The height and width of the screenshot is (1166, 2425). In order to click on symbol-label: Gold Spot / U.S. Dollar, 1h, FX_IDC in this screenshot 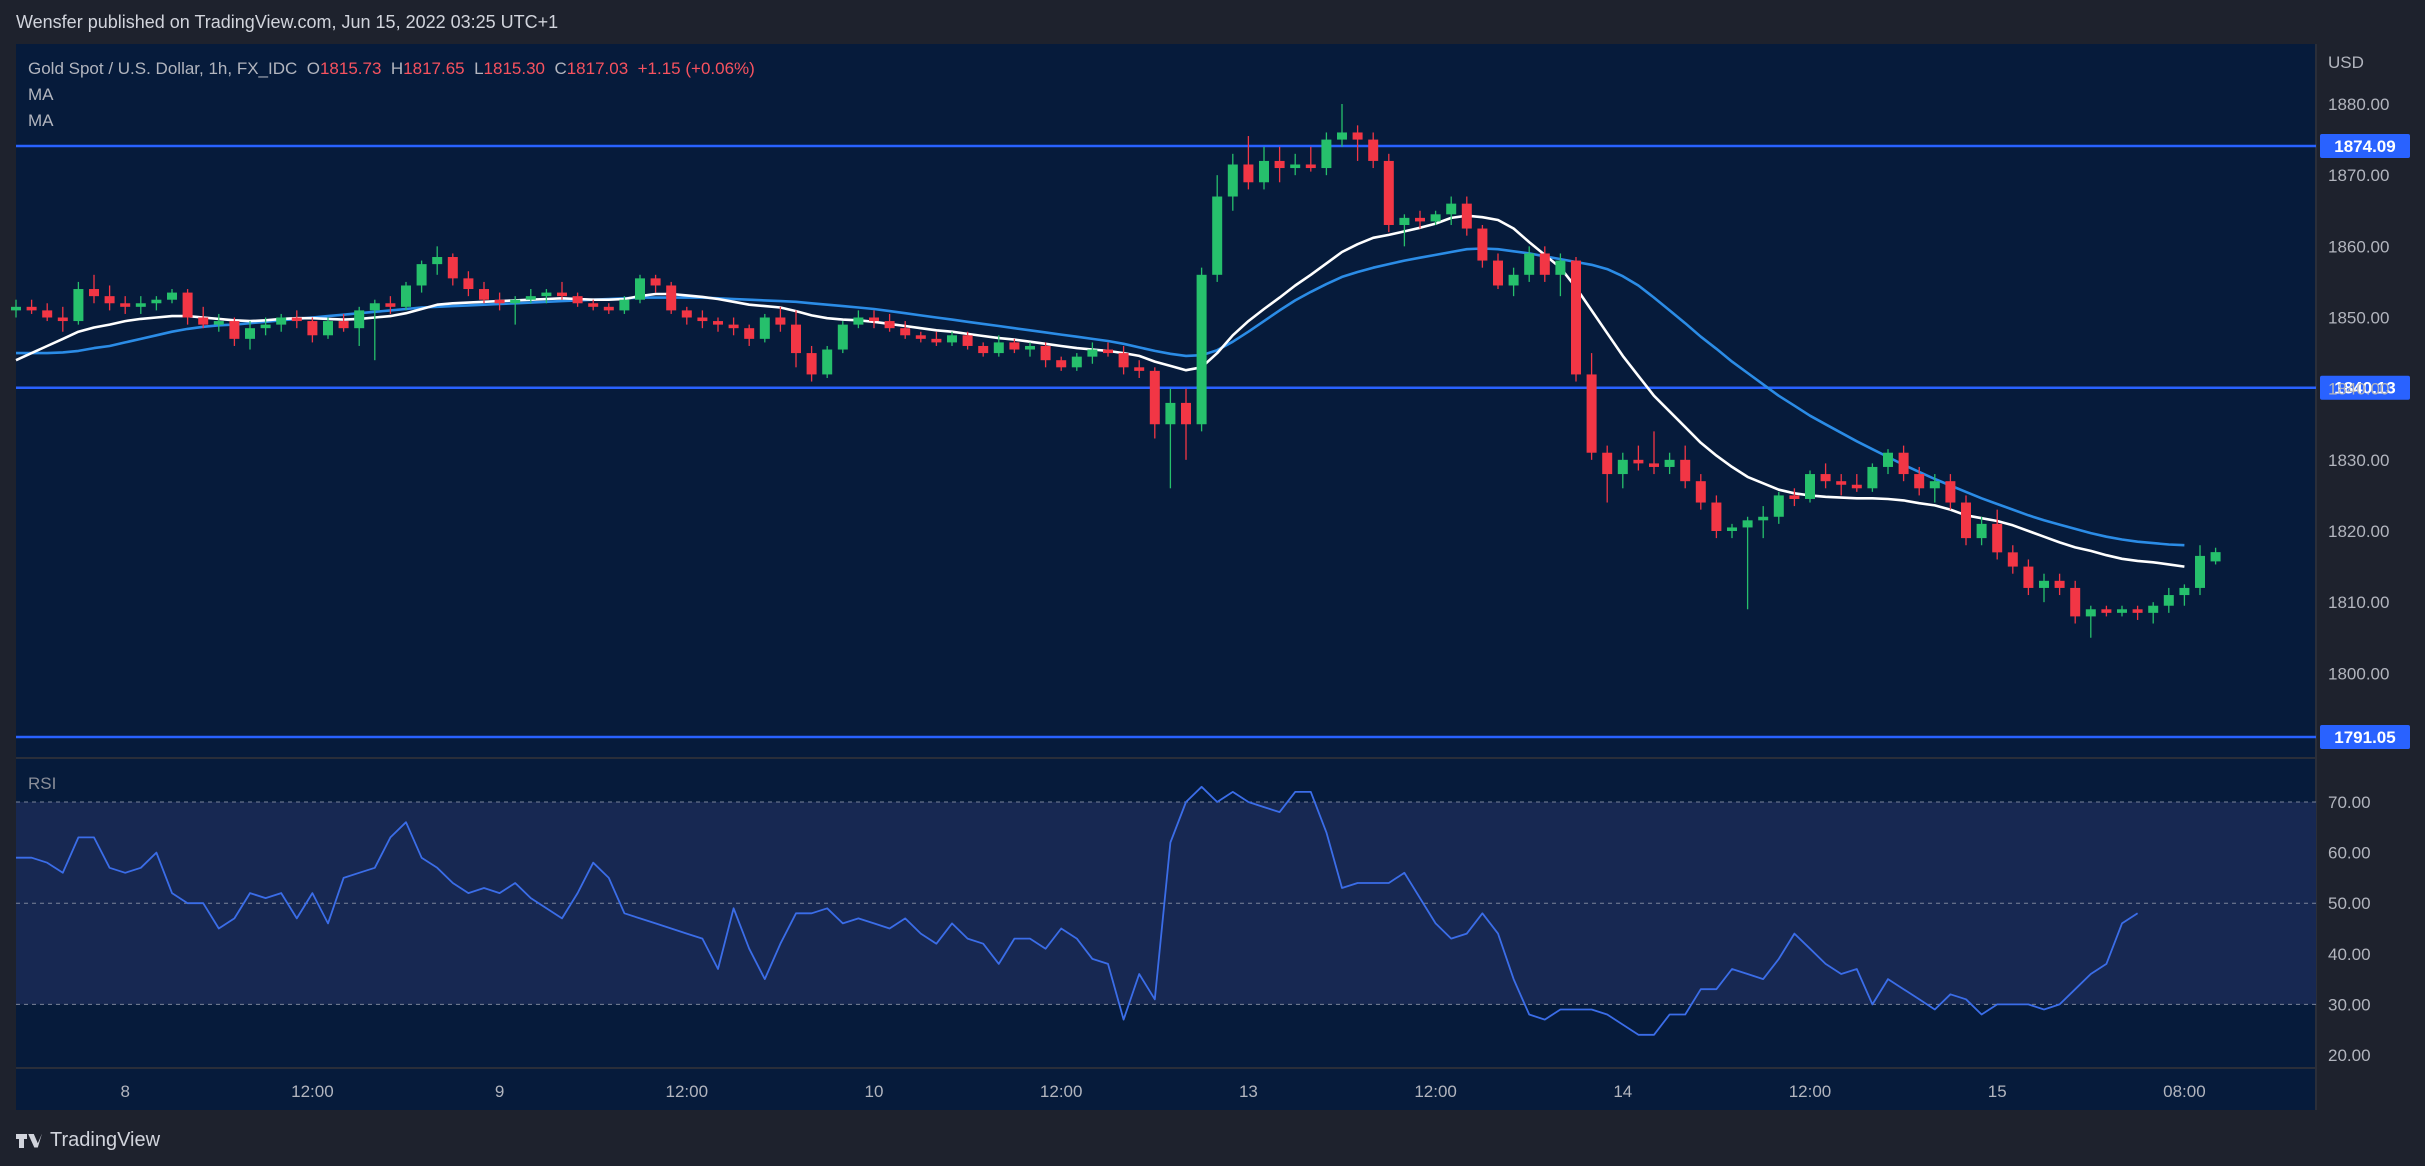, I will do `click(163, 68)`.